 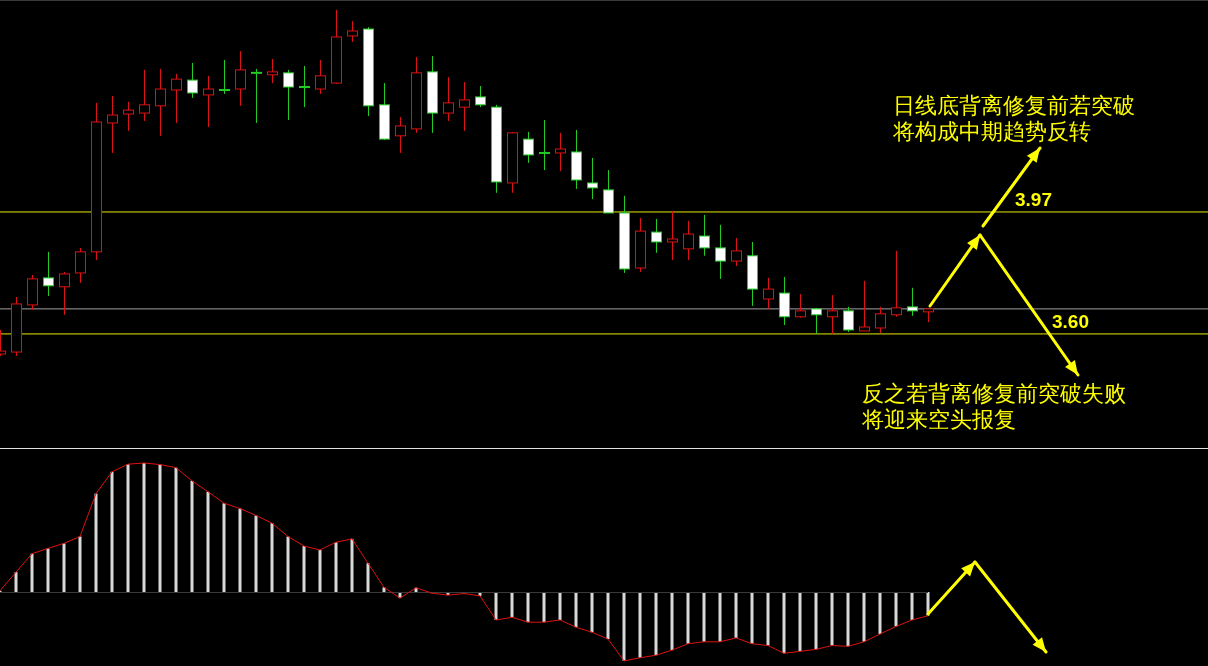 I want to click on annotation: 日线底背离修复前若突破将构成中期趋势反转, so click(x=1013, y=118).